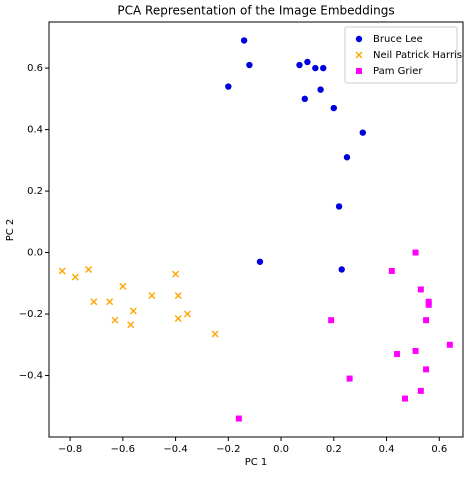  Describe the element at coordinates (439, 449) in the screenshot. I see `x-tick-label: 0.6` at that location.